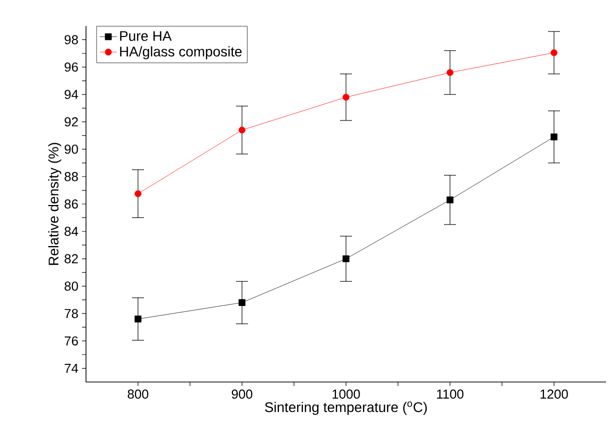  Describe the element at coordinates (71, 204) in the screenshot. I see `y-tick-label: 86` at that location.